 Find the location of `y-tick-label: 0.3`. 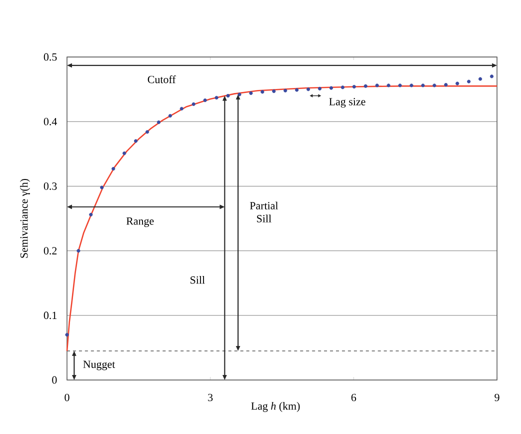

y-tick-label: 0.3 is located at coordinates (50, 186).